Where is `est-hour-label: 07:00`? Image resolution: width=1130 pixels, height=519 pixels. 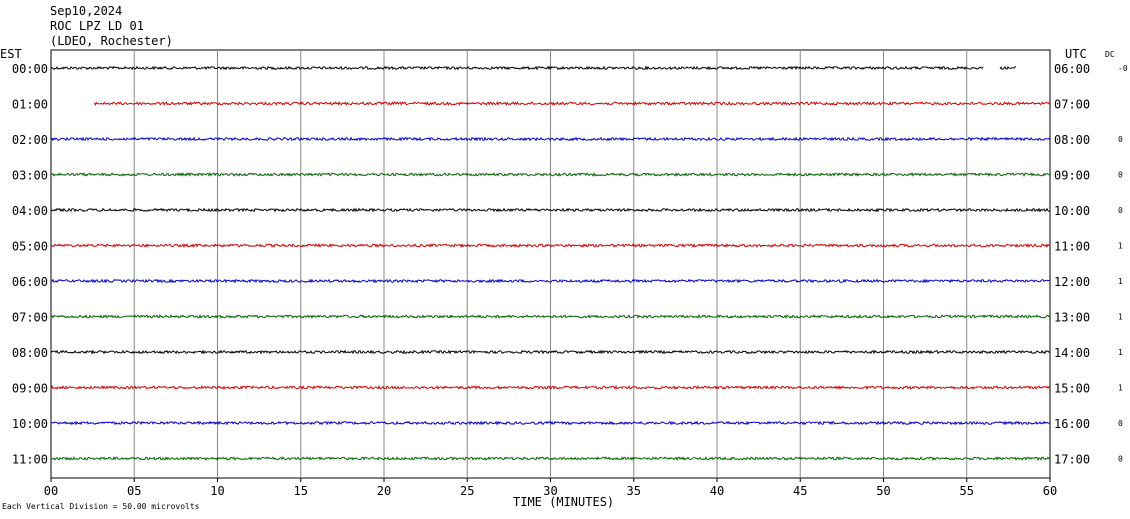 est-hour-label: 07:00 is located at coordinates (30, 318).